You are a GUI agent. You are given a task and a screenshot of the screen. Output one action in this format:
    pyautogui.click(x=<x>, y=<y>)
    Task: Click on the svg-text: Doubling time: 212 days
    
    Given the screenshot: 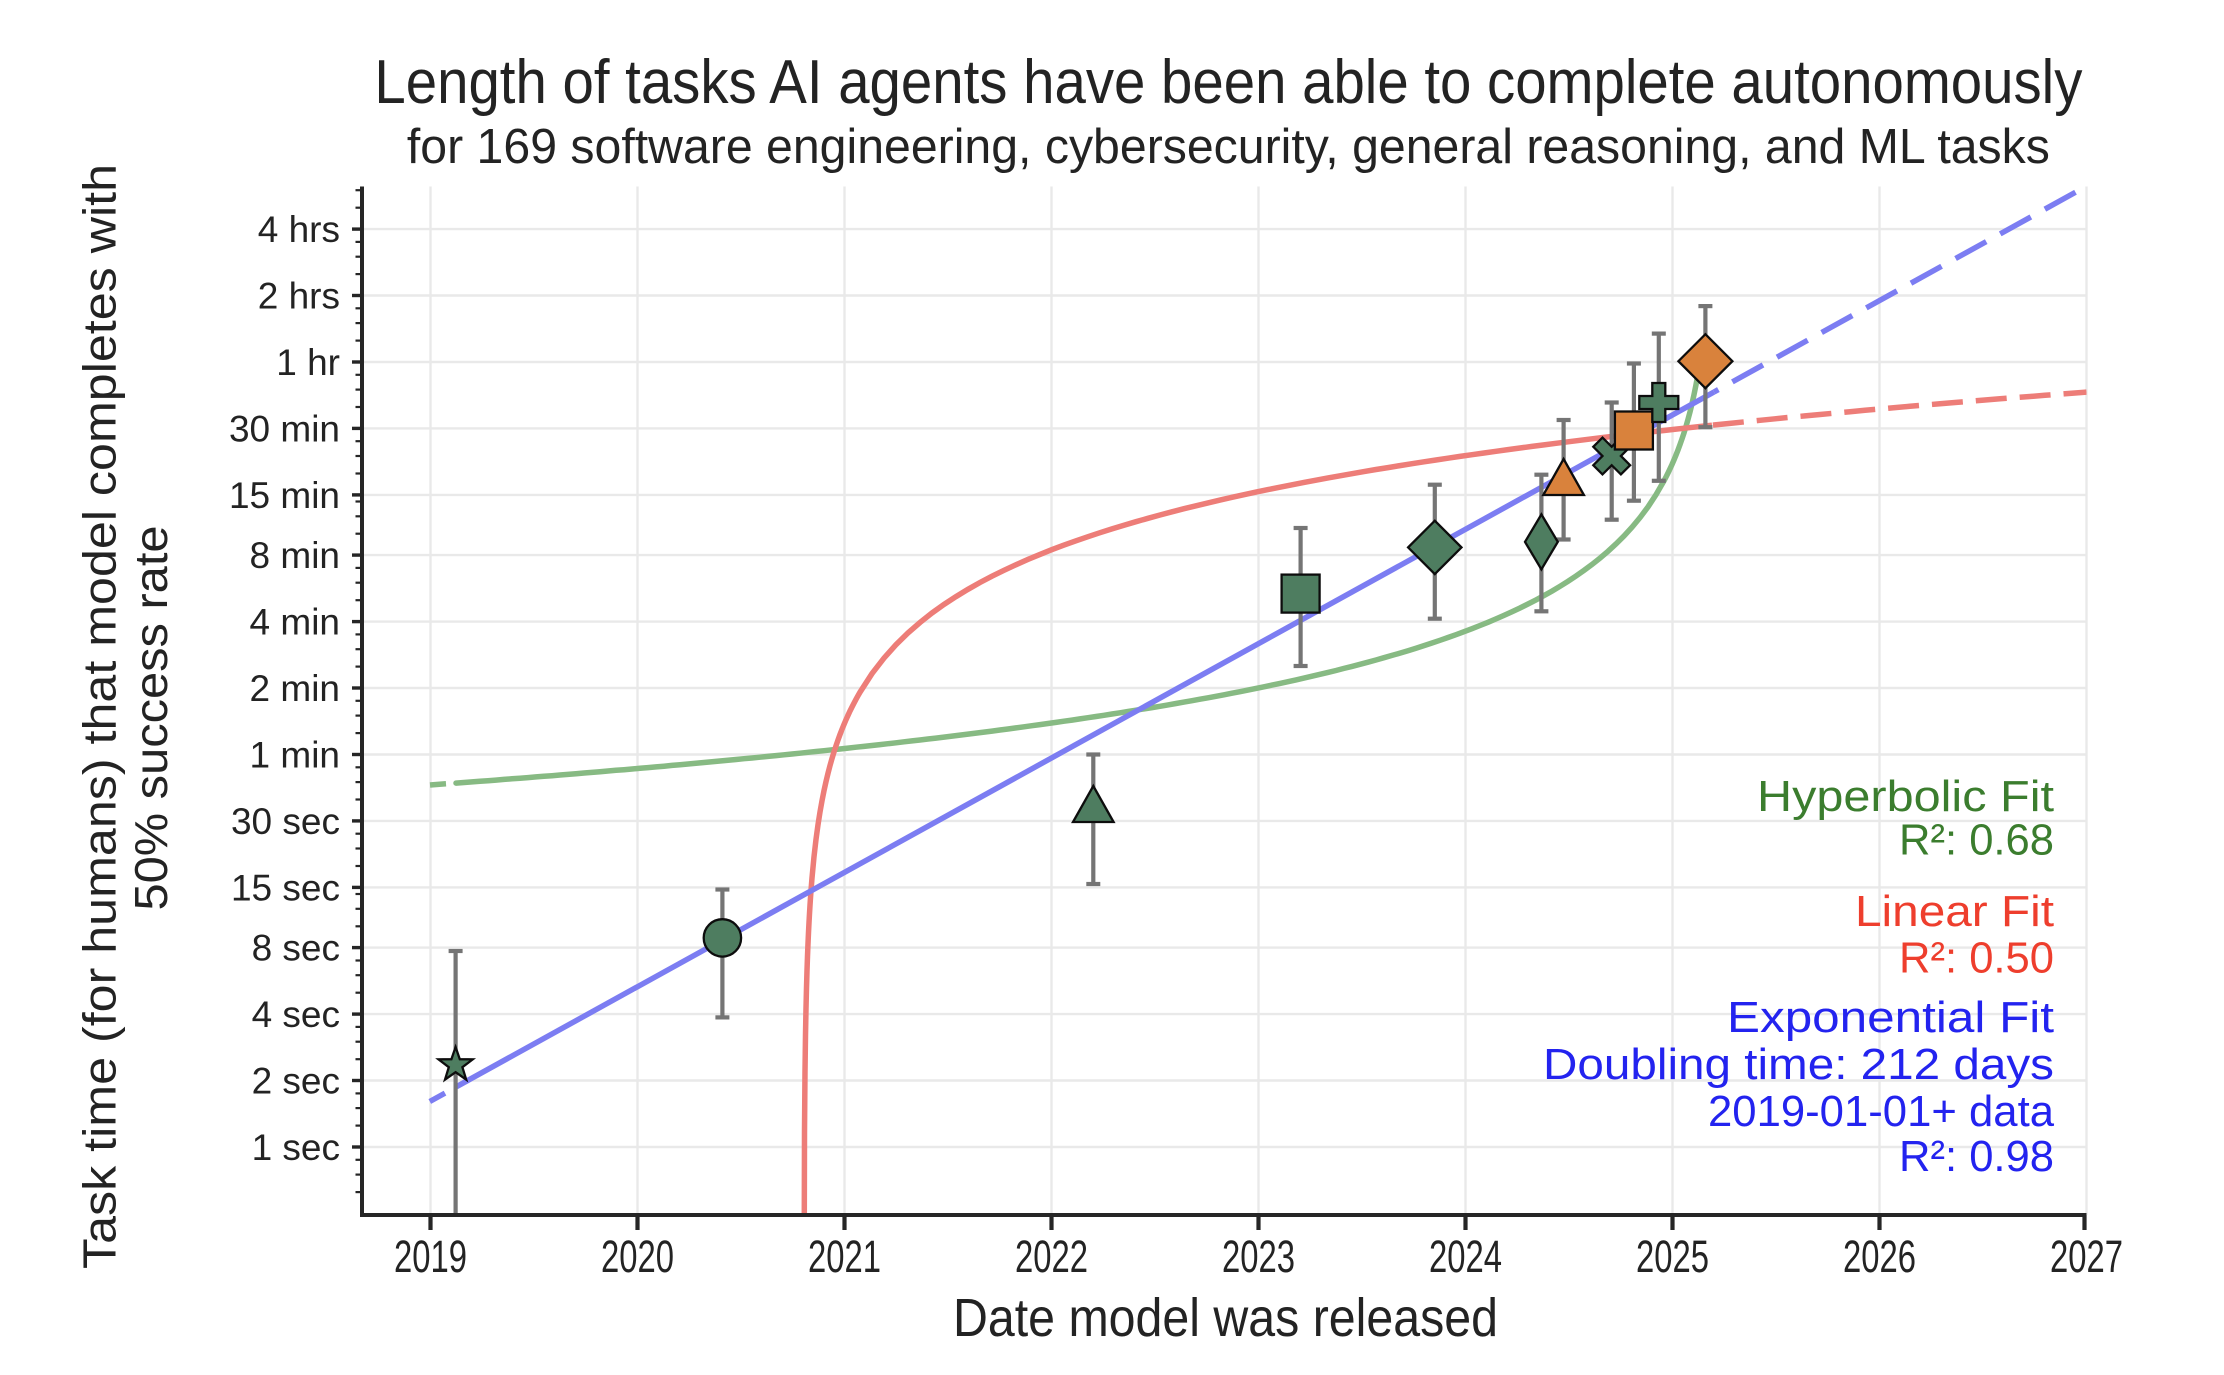 What is the action you would take?
    pyautogui.click(x=1798, y=1064)
    